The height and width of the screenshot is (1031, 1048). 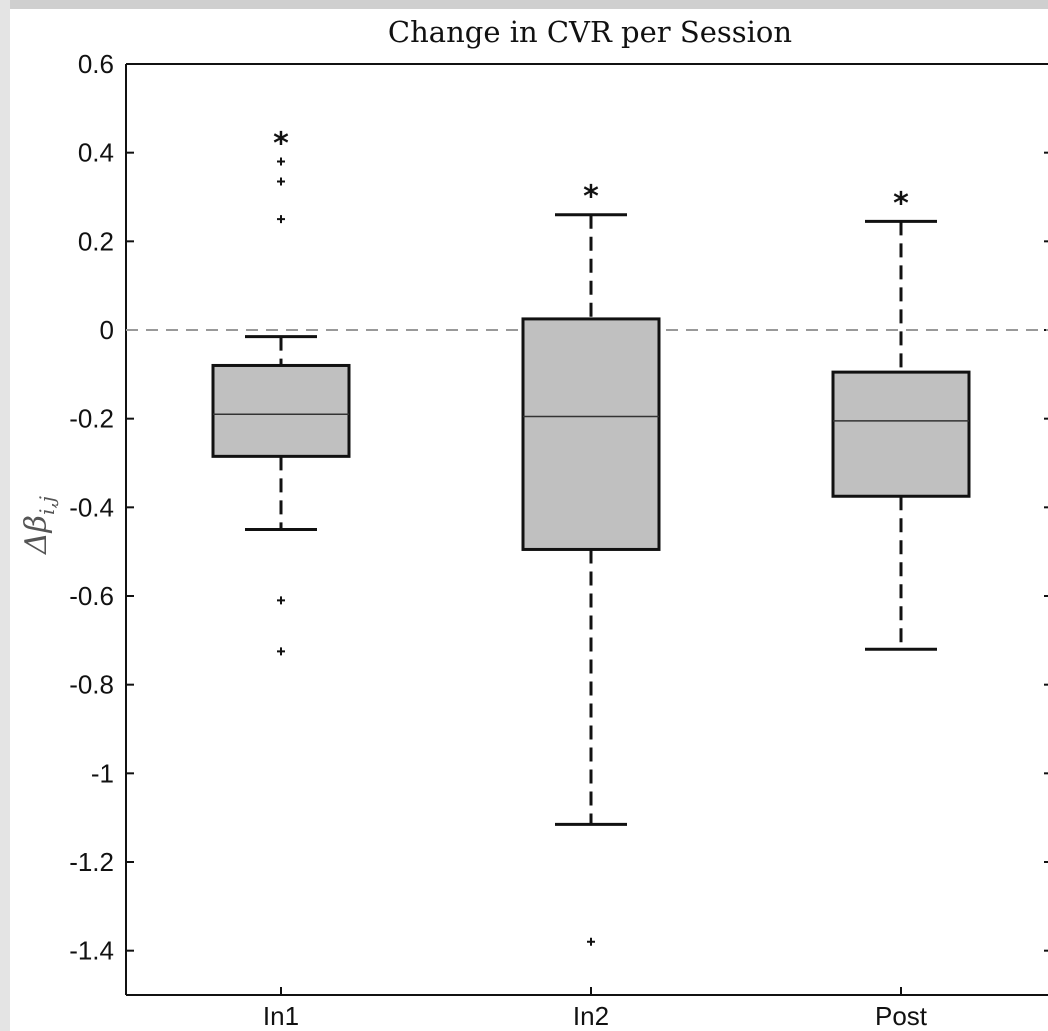 What do you see at coordinates (96, 241) in the screenshot?
I see `y-tick-label: 0.2` at bounding box center [96, 241].